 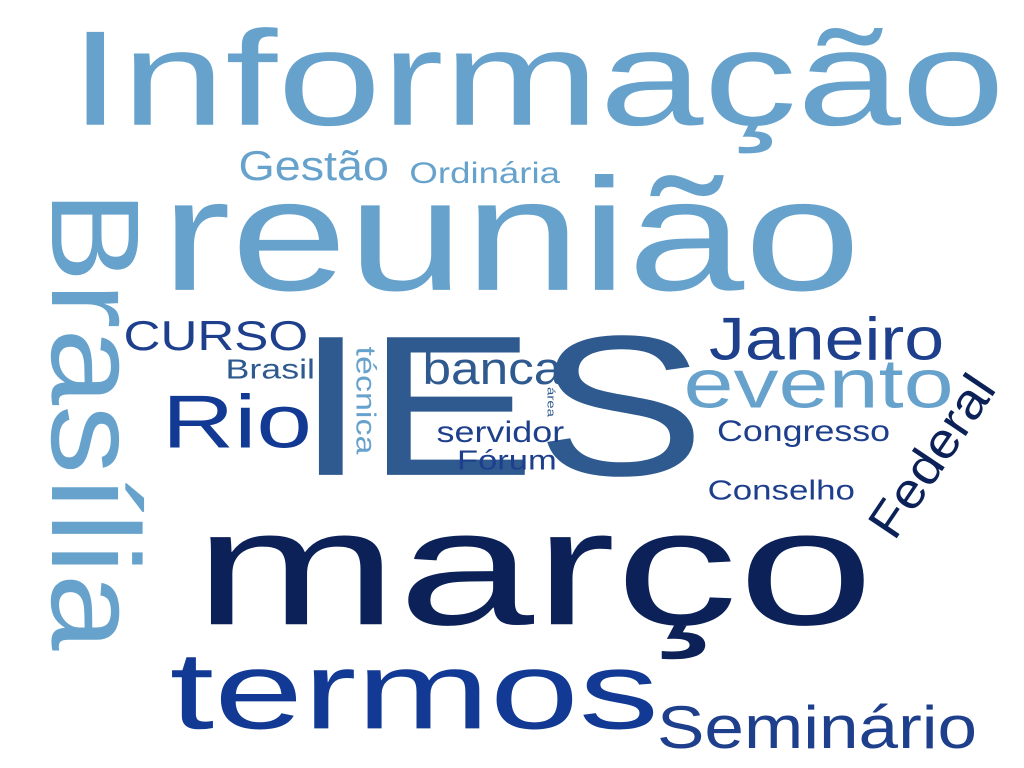 I want to click on word-tecnica: técnica, so click(x=365, y=400).